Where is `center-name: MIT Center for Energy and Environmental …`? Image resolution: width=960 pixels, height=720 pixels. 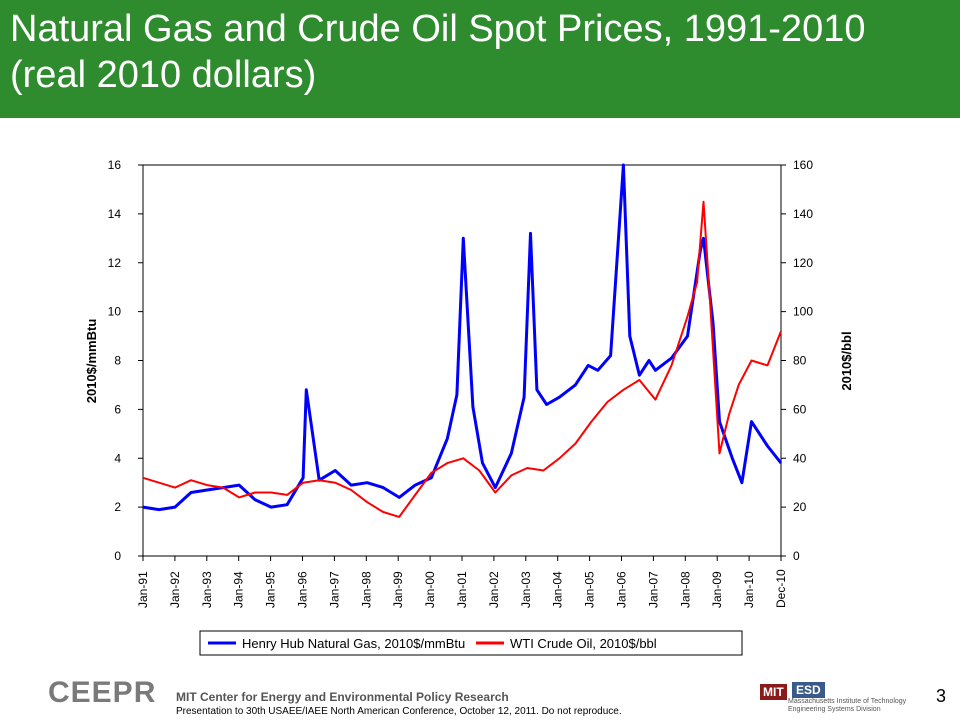 center-name: MIT Center for Energy and Environmental … is located at coordinates (342, 697).